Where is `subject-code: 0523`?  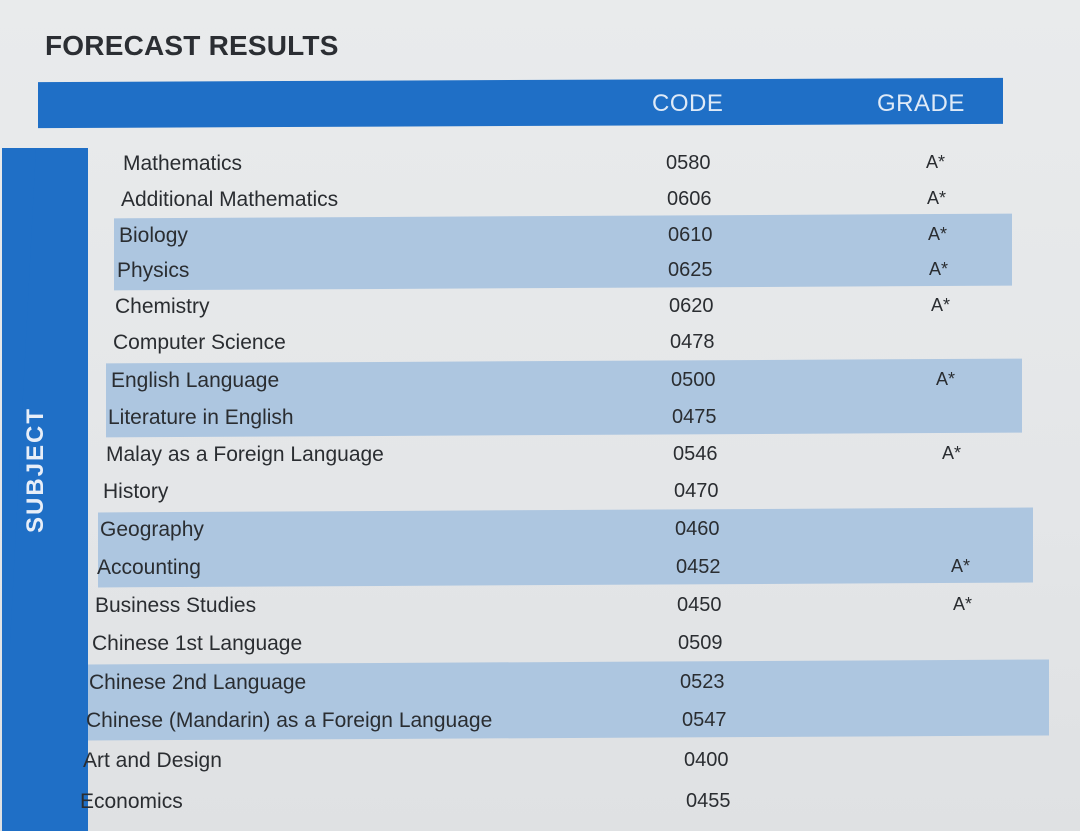 subject-code: 0523 is located at coordinates (702, 682).